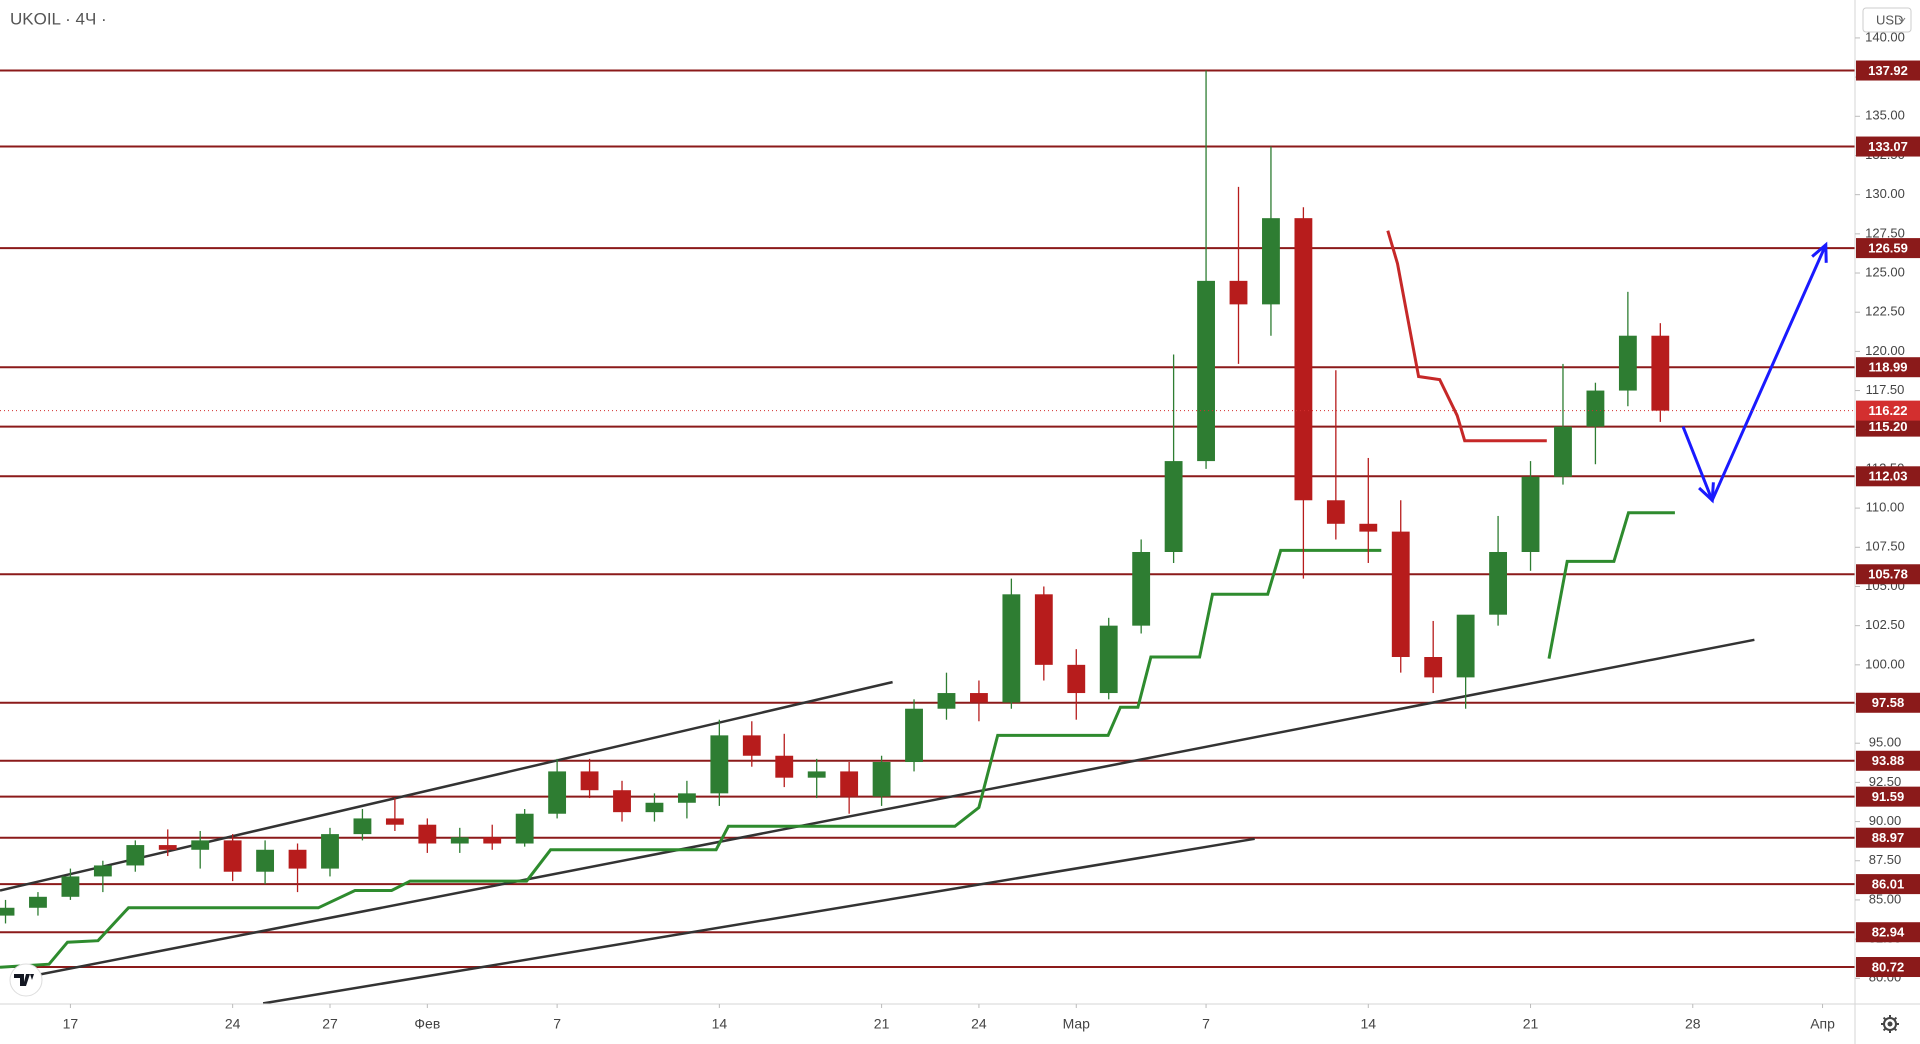 This screenshot has height=1044, width=1920. I want to click on currency-caret, so click(1902, 20).